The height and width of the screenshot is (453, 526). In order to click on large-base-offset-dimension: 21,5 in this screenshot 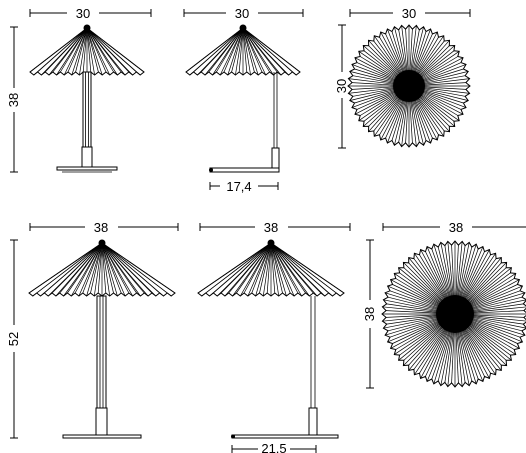, I will do `click(274, 447)`.